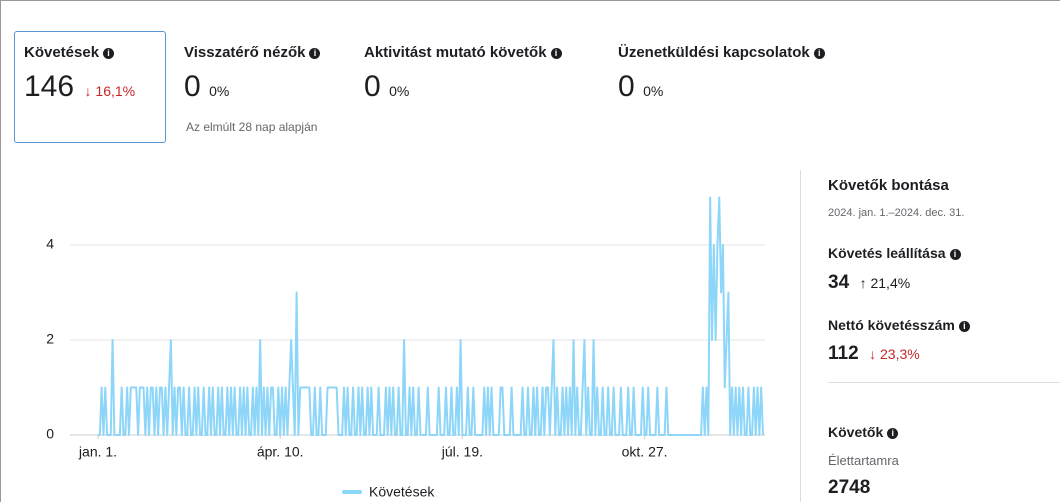 The width and height of the screenshot is (1060, 502). What do you see at coordinates (80, 86) in the screenshot?
I see `metric-value: 146 ↓ 16,1%` at bounding box center [80, 86].